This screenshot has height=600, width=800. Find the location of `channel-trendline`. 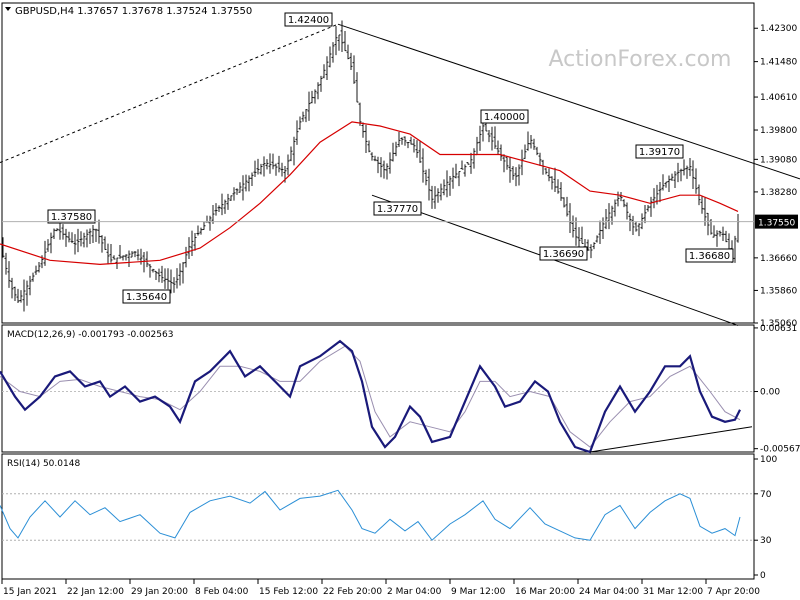

channel-trendline is located at coordinates (169, 93).